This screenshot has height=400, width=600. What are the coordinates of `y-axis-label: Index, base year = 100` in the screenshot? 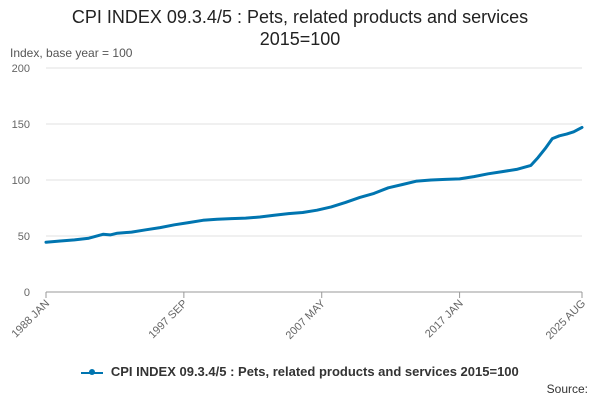 It's located at (71, 53).